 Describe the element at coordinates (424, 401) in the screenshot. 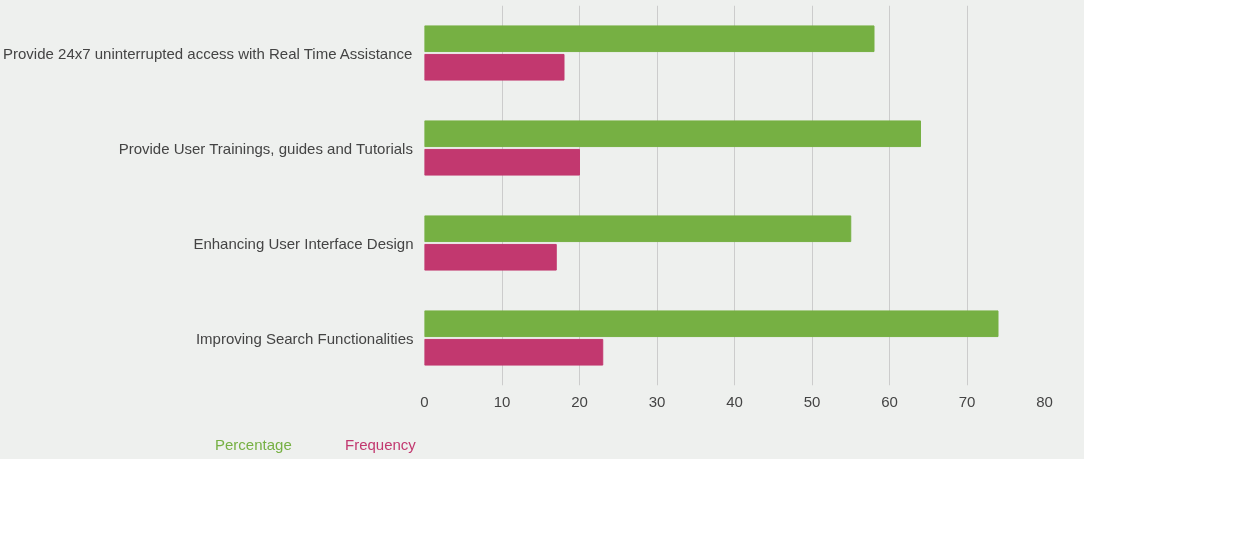

I see `x-tick-label: 0` at that location.